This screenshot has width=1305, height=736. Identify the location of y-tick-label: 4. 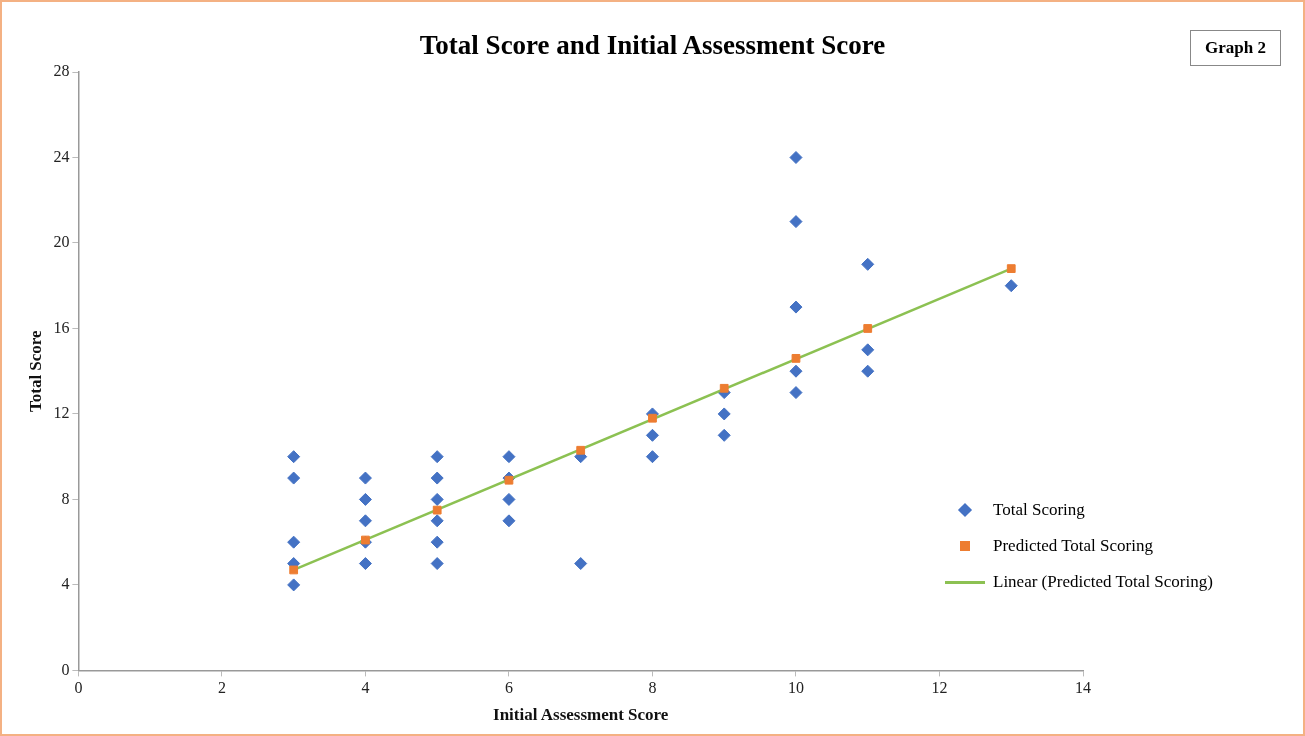
(65, 584).